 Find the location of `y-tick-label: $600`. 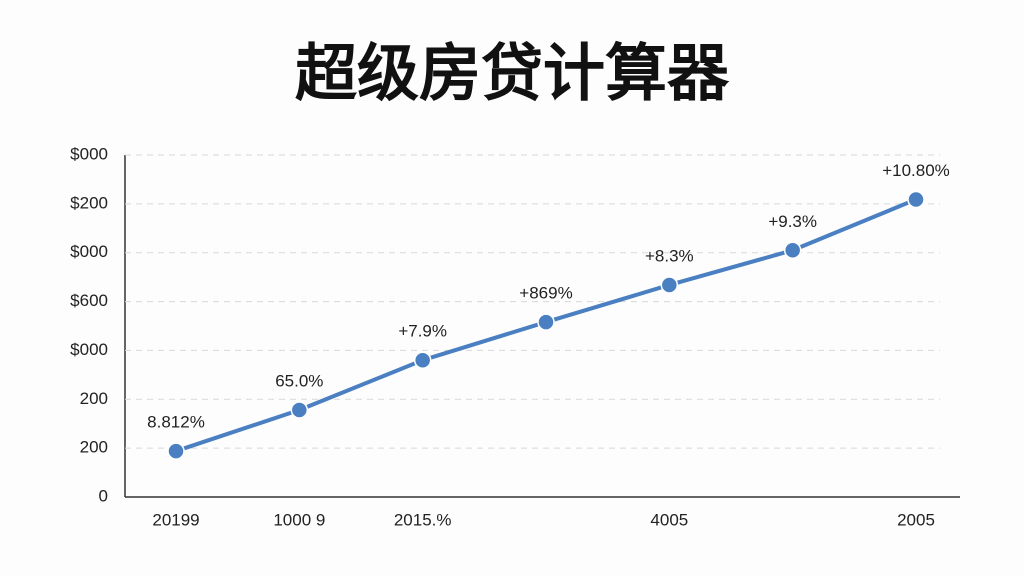

y-tick-label: $600 is located at coordinates (89, 300).